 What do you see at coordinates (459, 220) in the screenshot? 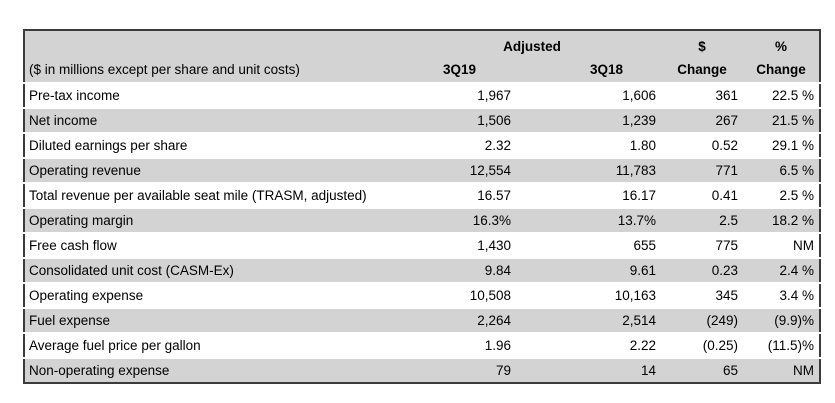
I see `value-3q19: 16.3%` at bounding box center [459, 220].